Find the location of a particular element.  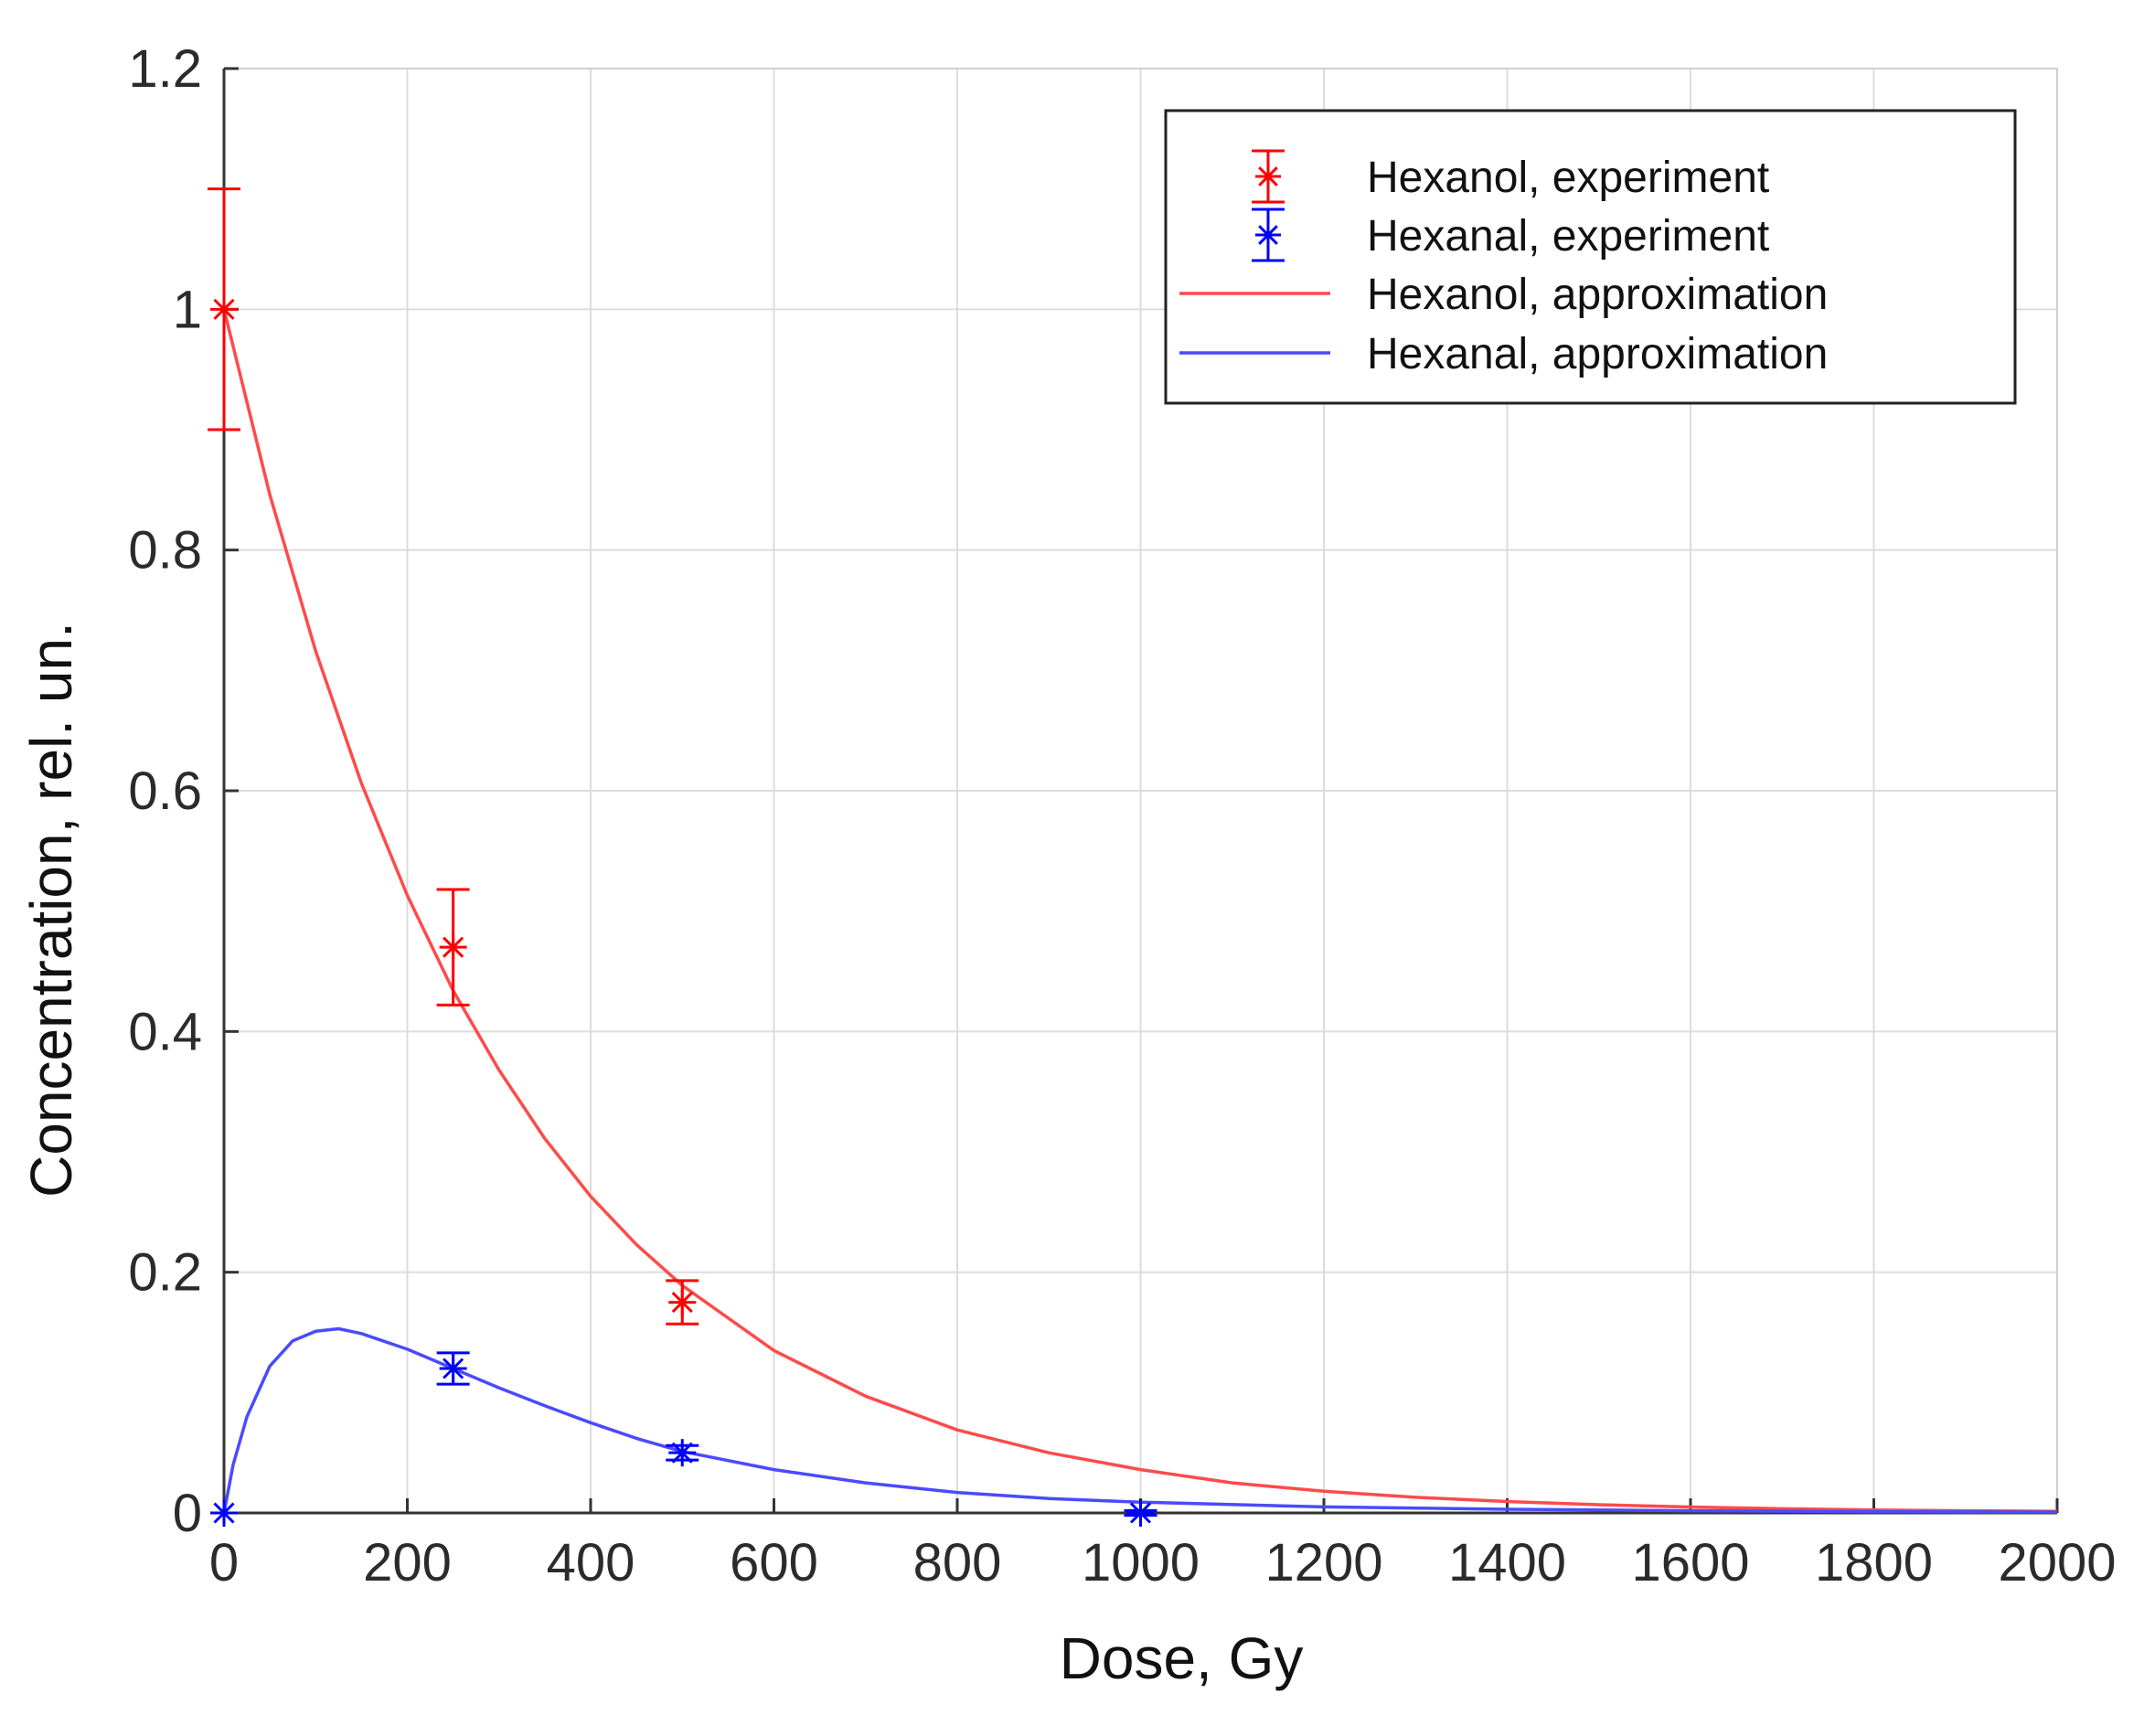

x-tick-label: 800 is located at coordinates (957, 1563).